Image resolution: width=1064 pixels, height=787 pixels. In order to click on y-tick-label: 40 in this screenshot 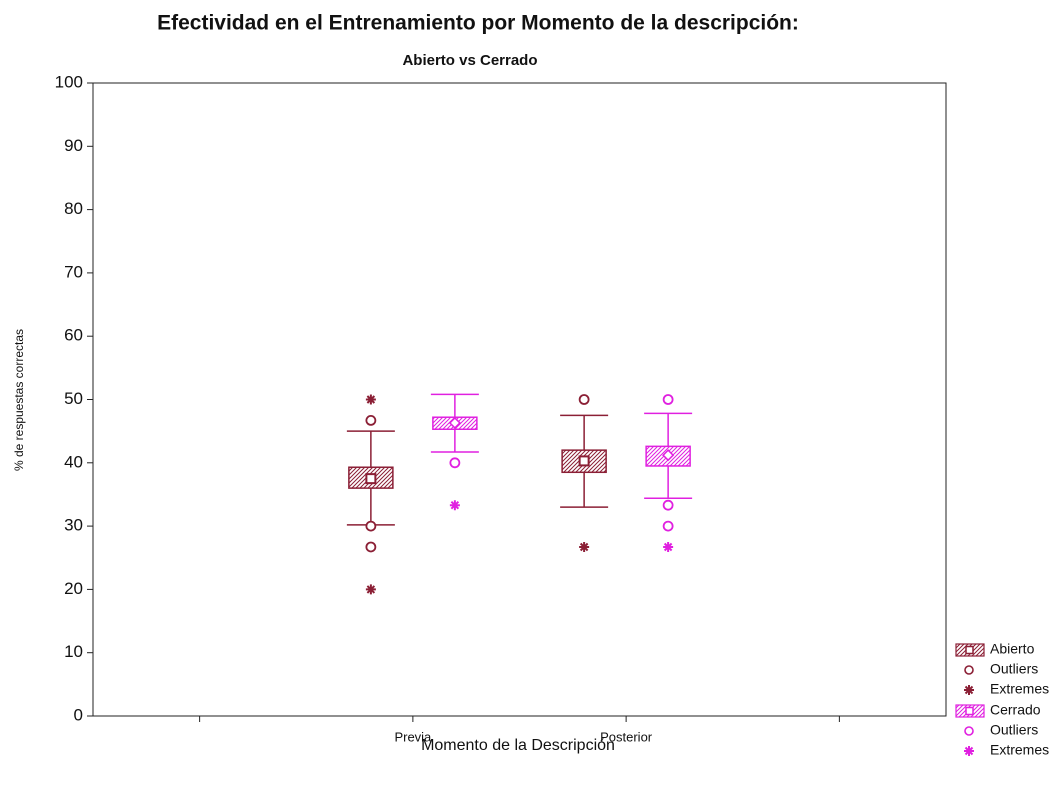, I will do `click(73, 461)`.